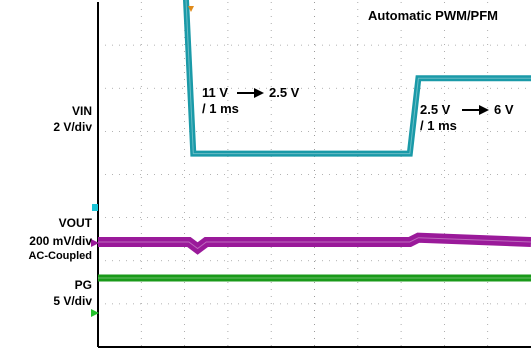  What do you see at coordinates (284, 92) in the screenshot?
I see `annotation-falling-to: 2.5 V` at bounding box center [284, 92].